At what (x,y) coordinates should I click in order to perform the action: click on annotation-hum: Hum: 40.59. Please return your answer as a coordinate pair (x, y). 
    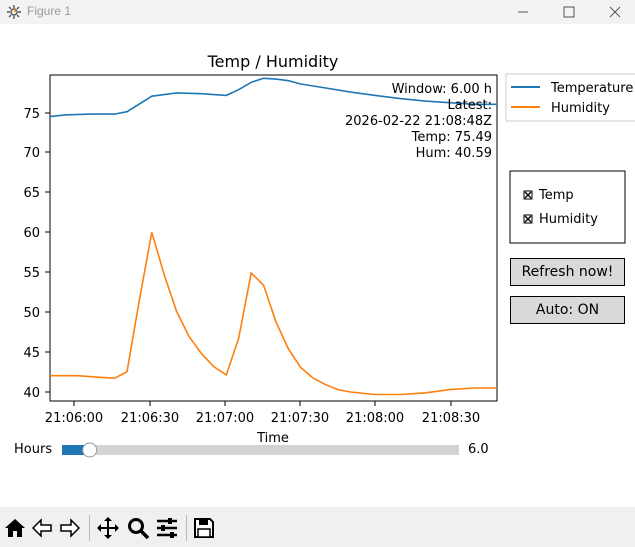
    Looking at the image, I should click on (454, 153).